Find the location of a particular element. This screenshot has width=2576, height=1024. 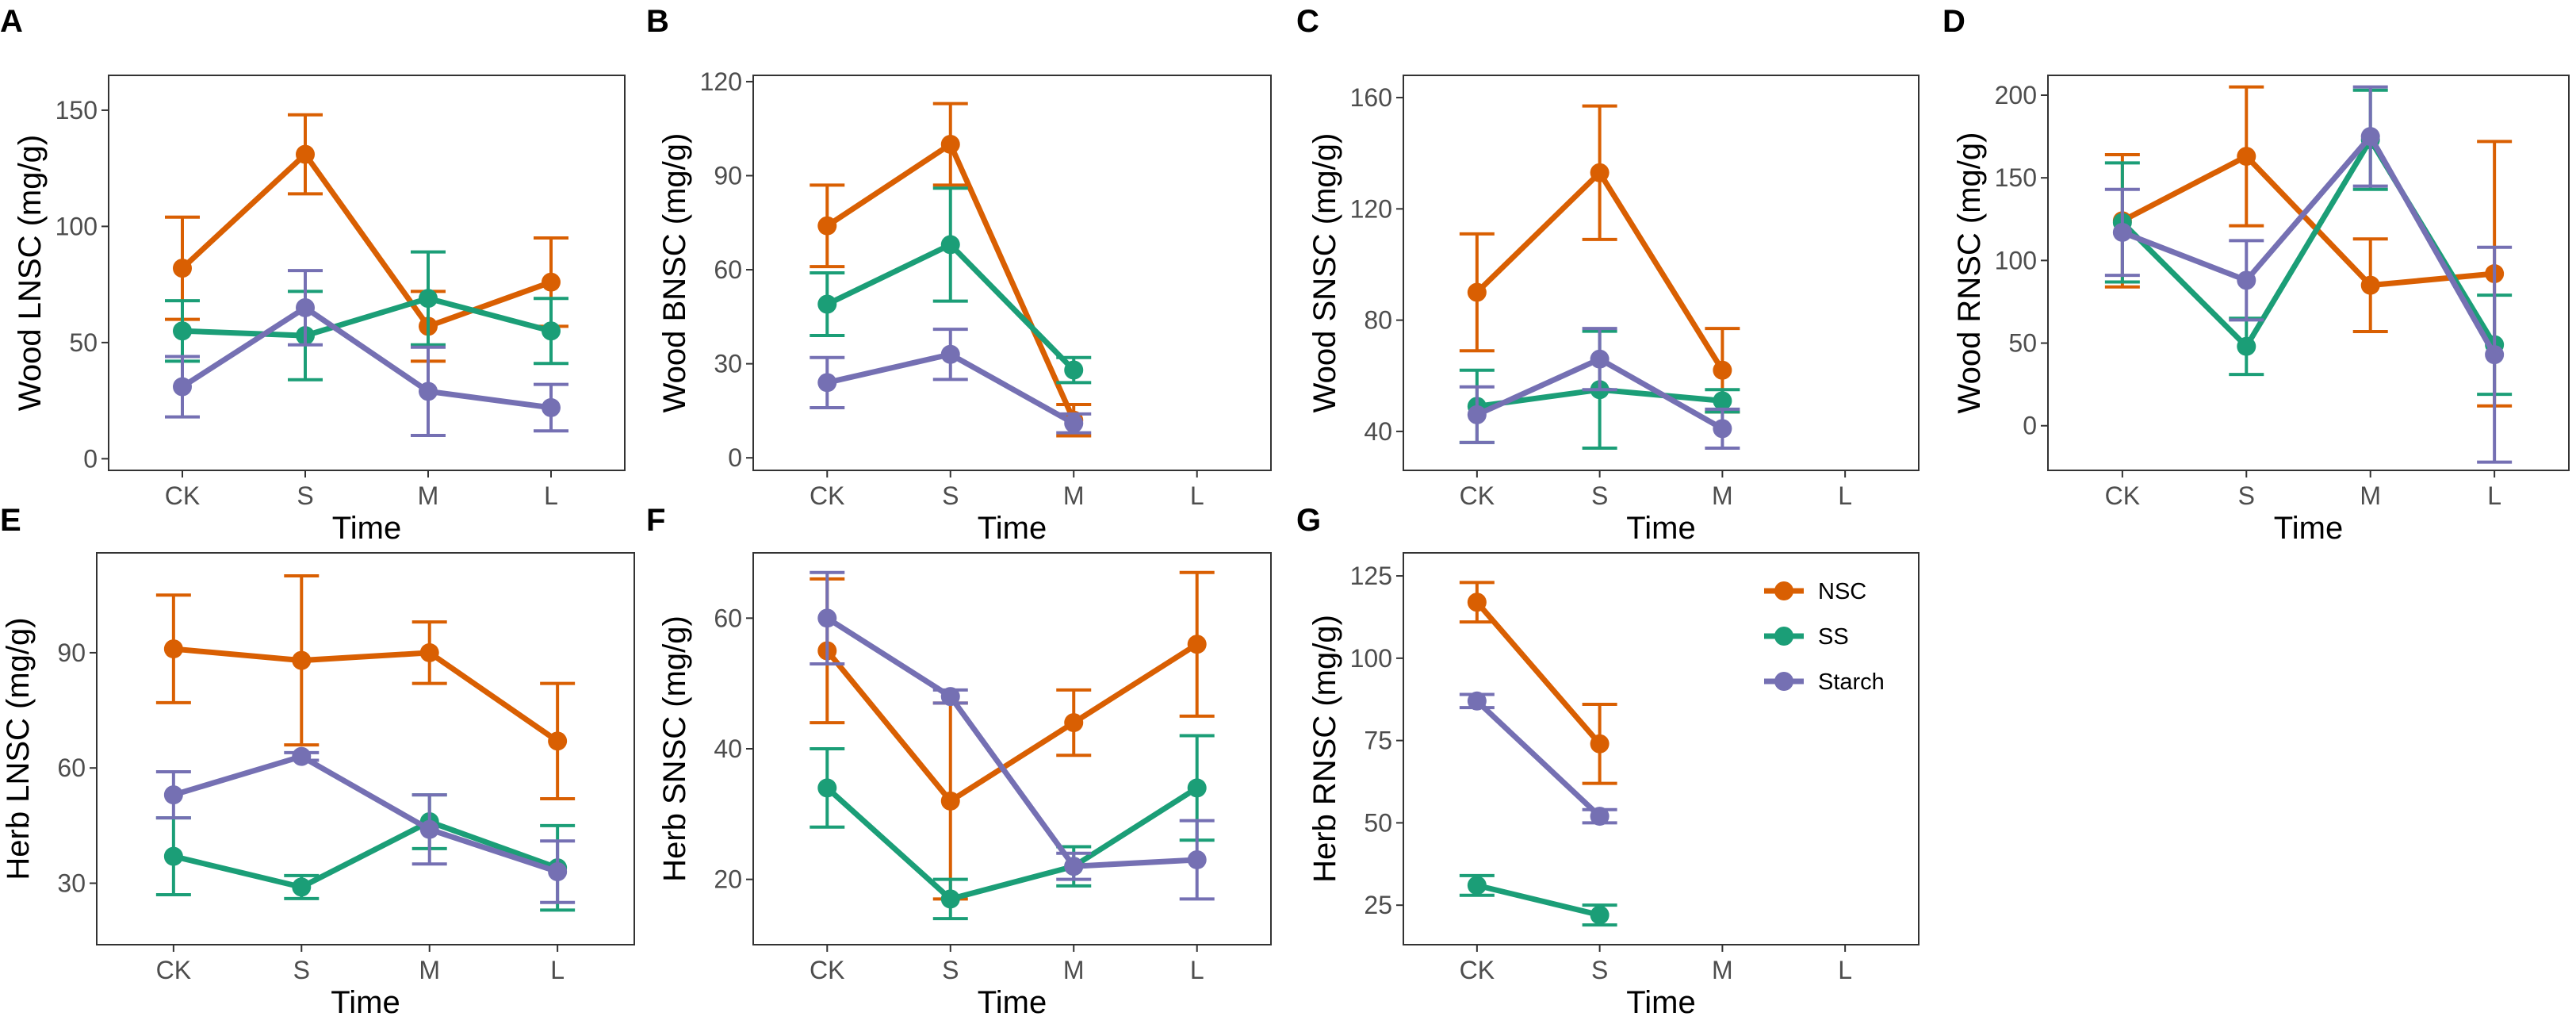

panel-f: F 20 40 60 CK S M L Time Herb SNSC (mg/g) is located at coordinates (959, 761).